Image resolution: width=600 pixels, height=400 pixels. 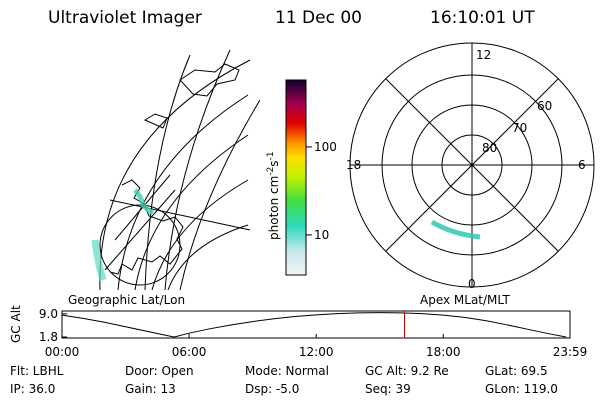 What do you see at coordinates (482, 18) in the screenshot?
I see `time: 16:10:01 UT` at bounding box center [482, 18].